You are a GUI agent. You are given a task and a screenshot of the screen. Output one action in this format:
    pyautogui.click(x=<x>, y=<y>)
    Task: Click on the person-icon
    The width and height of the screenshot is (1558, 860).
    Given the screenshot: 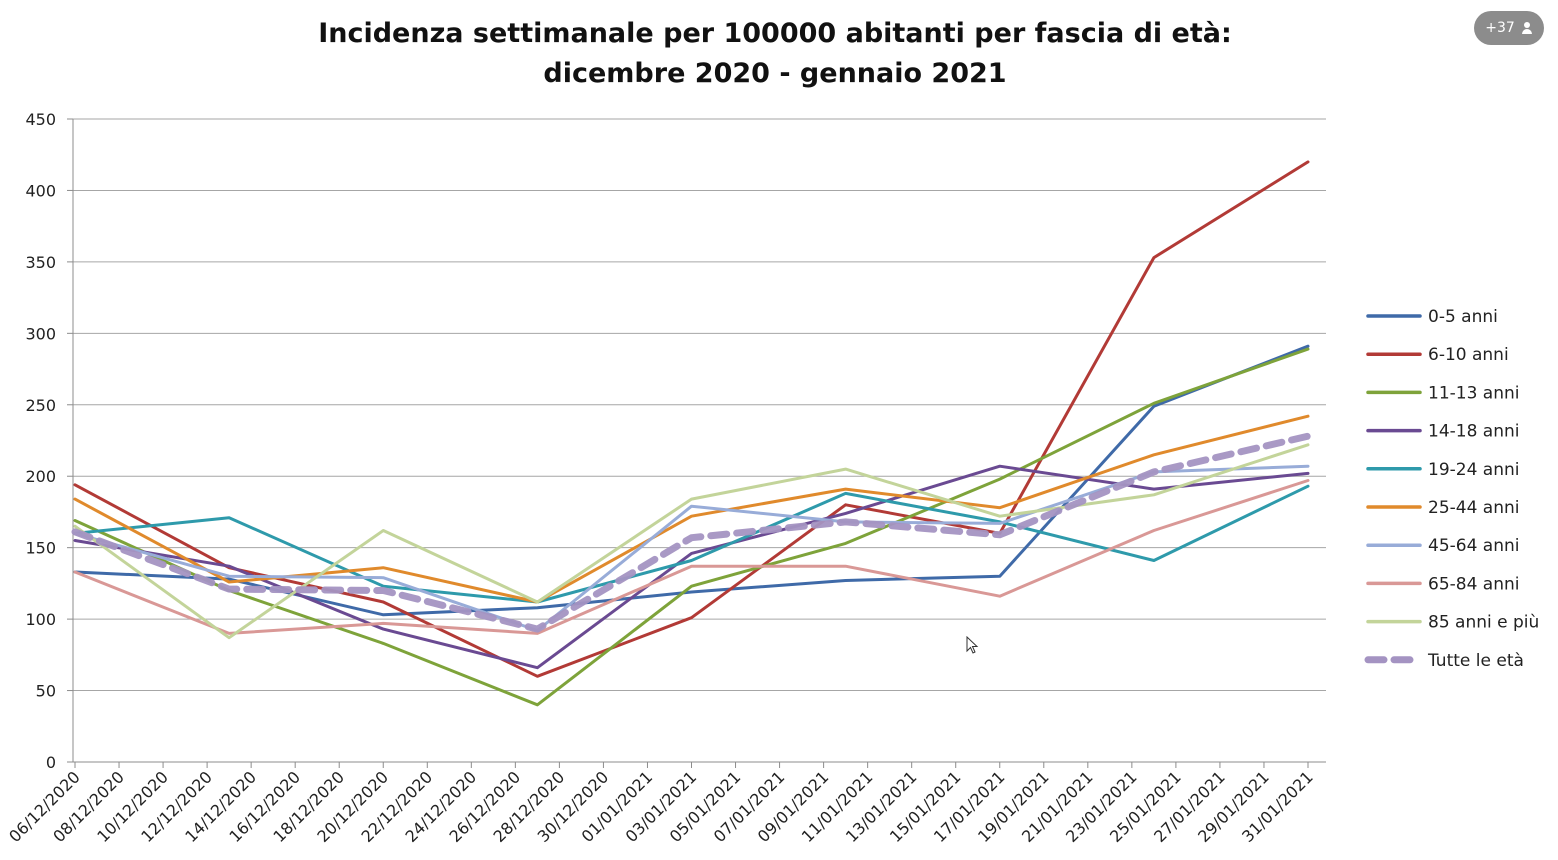 What is the action you would take?
    pyautogui.click(x=1527, y=28)
    